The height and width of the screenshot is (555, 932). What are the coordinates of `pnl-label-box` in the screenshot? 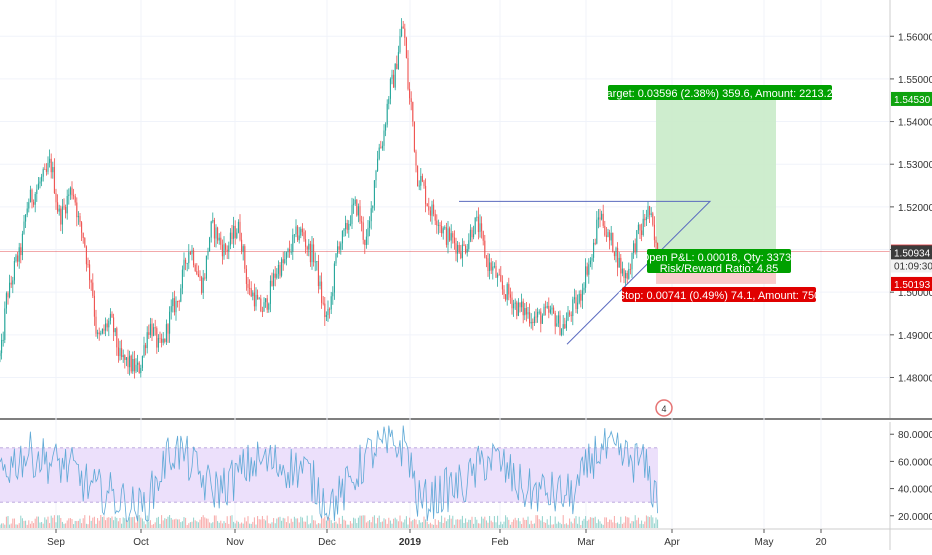 It's located at (719, 261).